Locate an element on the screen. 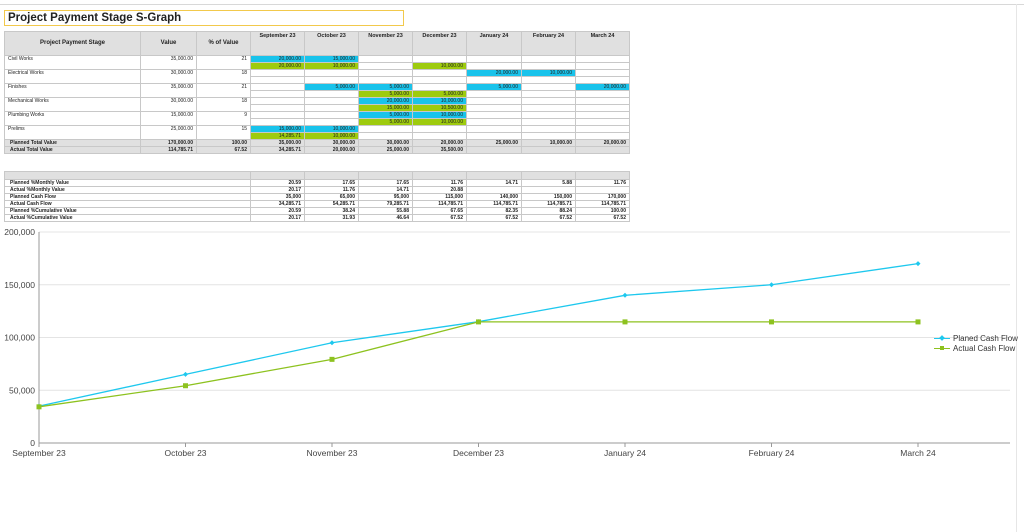  summary-value: 82.35 is located at coordinates (494, 211).